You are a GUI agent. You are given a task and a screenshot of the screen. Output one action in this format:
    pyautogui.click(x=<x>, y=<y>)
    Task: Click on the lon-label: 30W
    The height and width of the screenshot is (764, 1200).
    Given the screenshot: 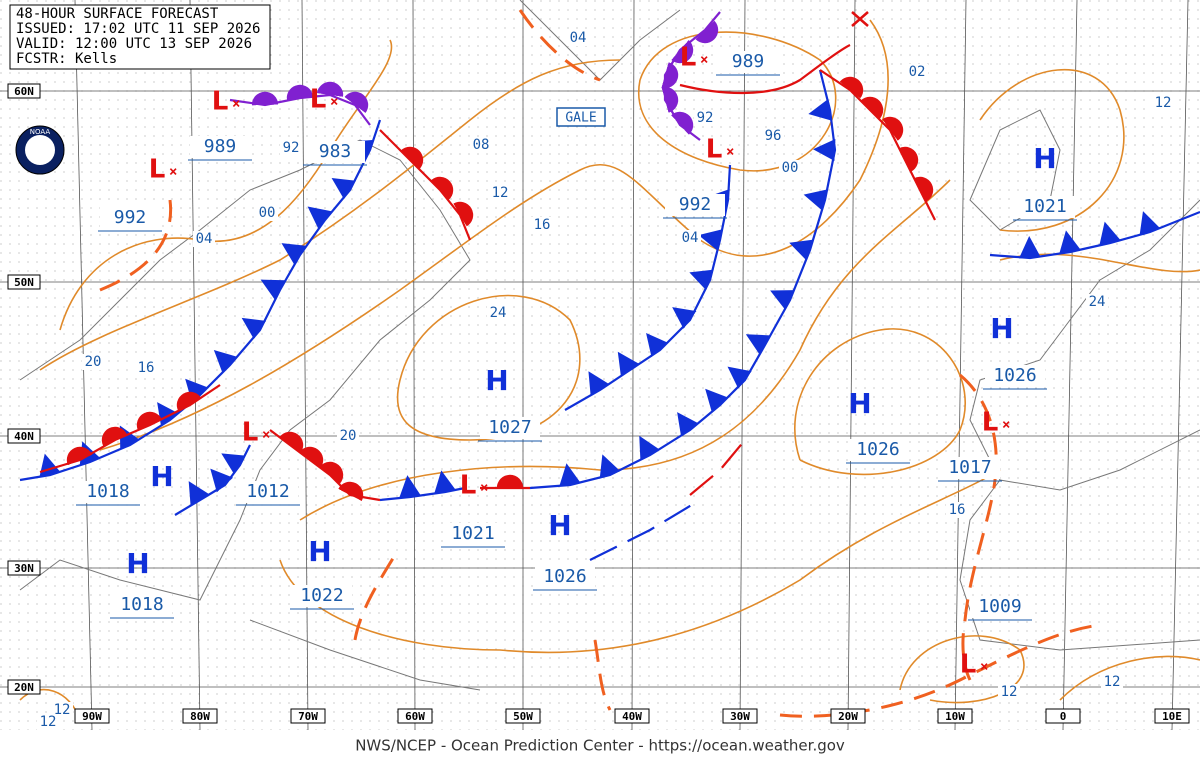 What is the action you would take?
    pyautogui.click(x=740, y=716)
    